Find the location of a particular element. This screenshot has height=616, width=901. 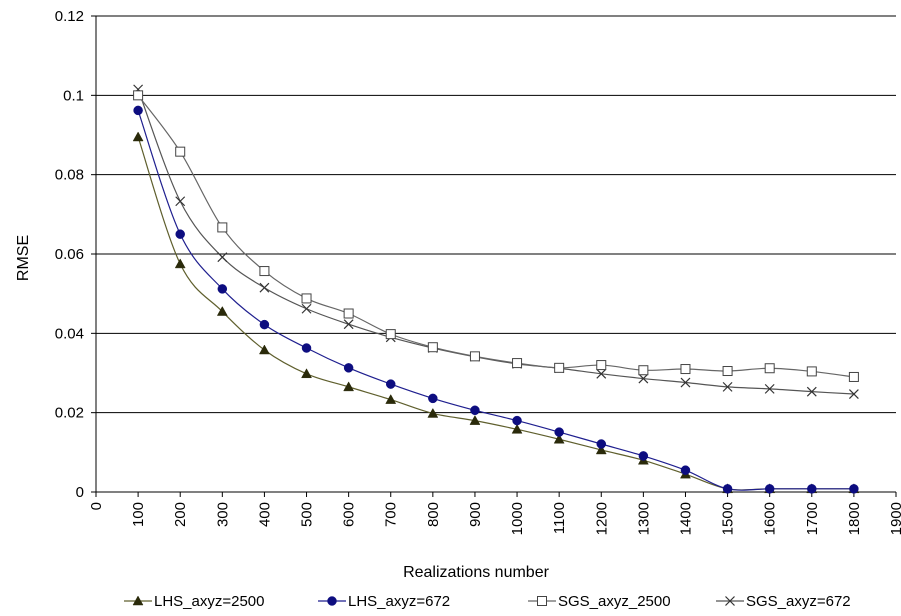

y-tick-label: 0.12 is located at coordinates (69, 16).